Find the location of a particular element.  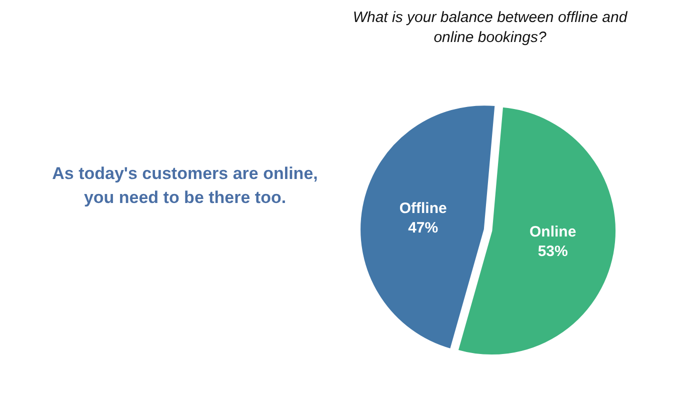

slice-label: Offline is located at coordinates (423, 208).